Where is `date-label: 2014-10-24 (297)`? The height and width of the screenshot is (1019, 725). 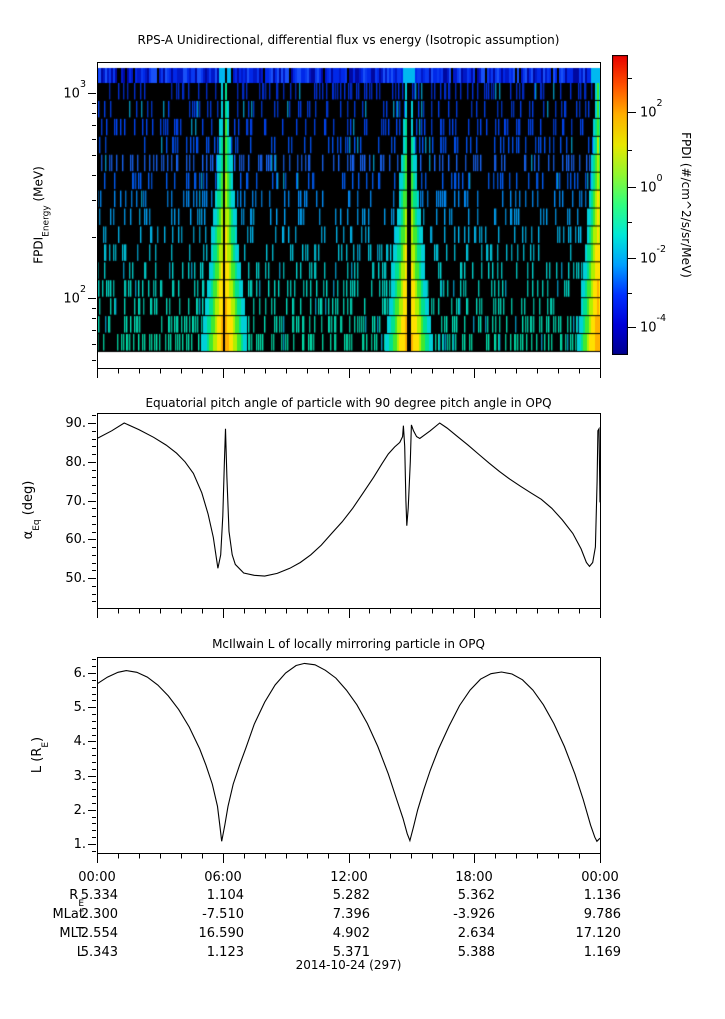
date-label: 2014-10-24 (297) is located at coordinates (348, 965).